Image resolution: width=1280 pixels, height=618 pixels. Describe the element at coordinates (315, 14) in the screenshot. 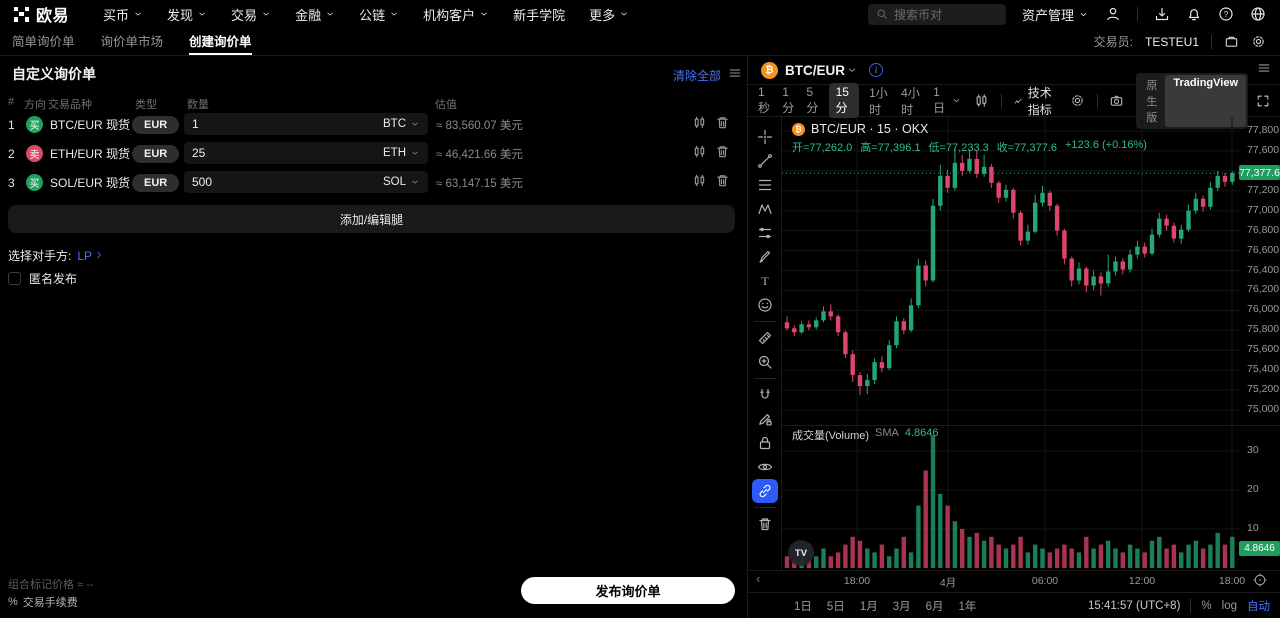

I see `topnav-menu-item: 金融` at that location.